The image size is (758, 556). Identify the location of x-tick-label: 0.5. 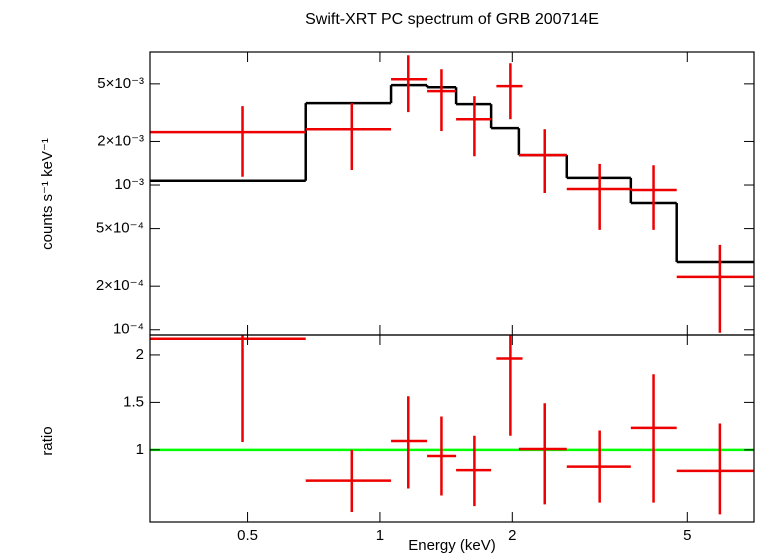
(247, 535).